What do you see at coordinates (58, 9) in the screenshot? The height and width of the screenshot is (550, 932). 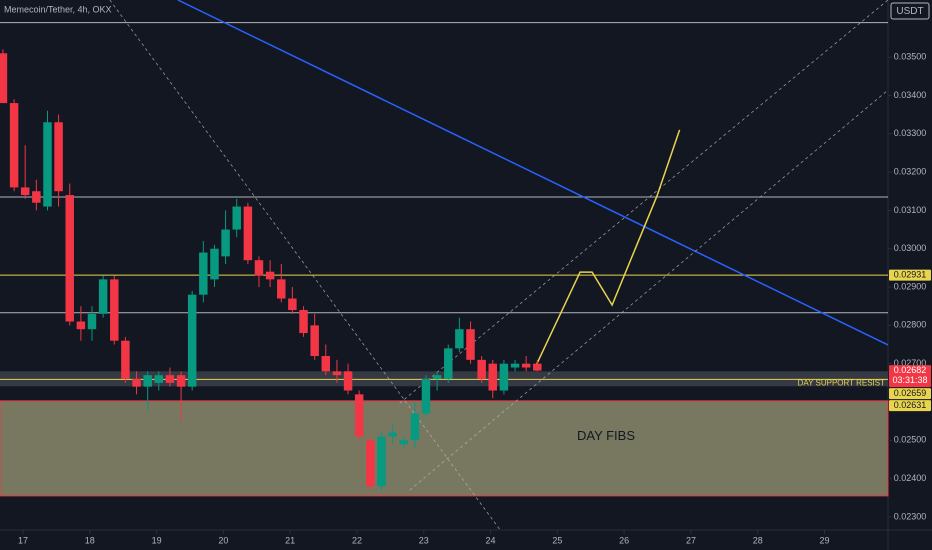 I see `chart-title: Memecoin/Tether, 4h, OKX` at bounding box center [58, 9].